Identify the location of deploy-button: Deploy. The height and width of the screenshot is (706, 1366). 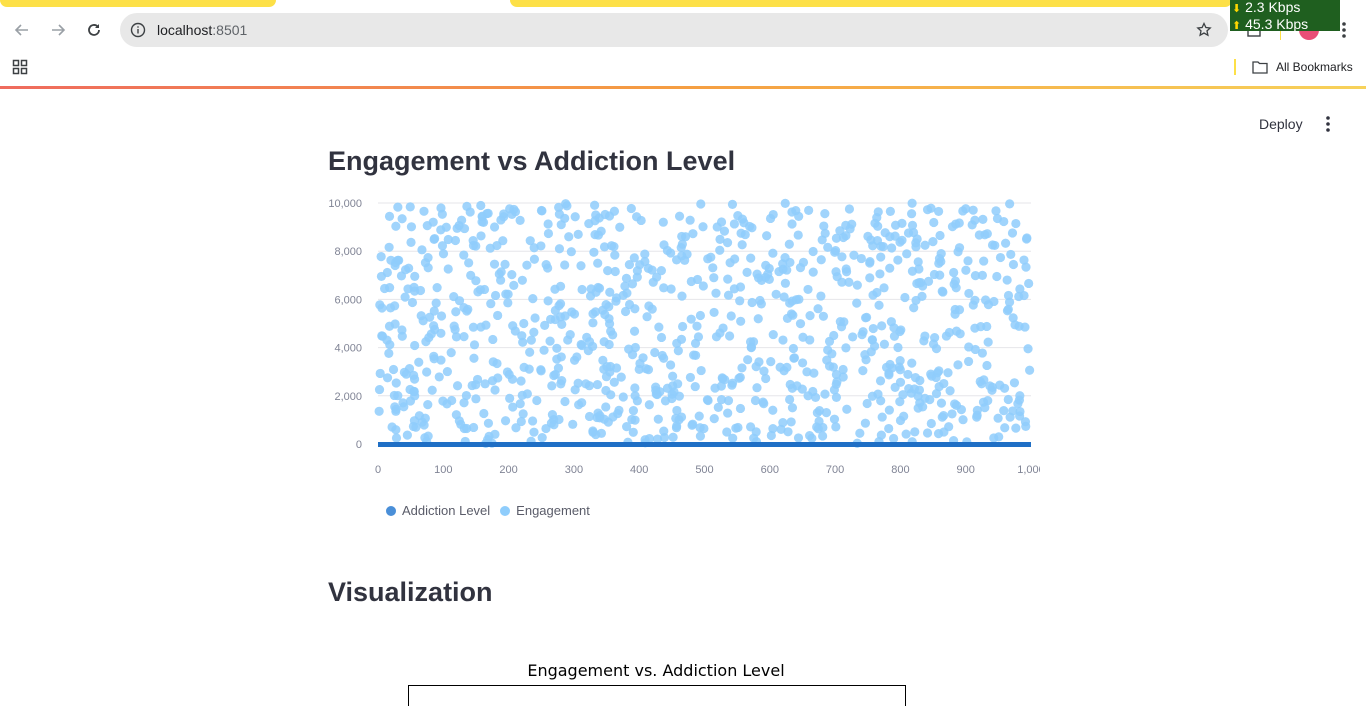
(1281, 124).